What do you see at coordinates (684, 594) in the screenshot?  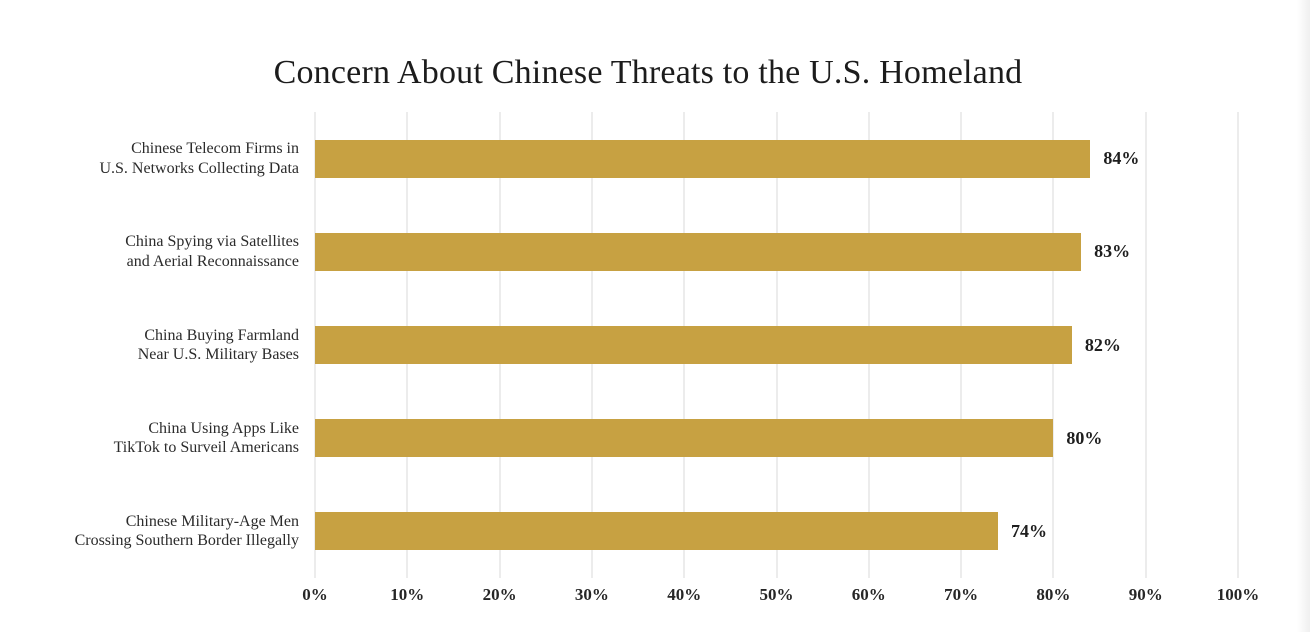 I see `x-tick-label: 40%` at bounding box center [684, 594].